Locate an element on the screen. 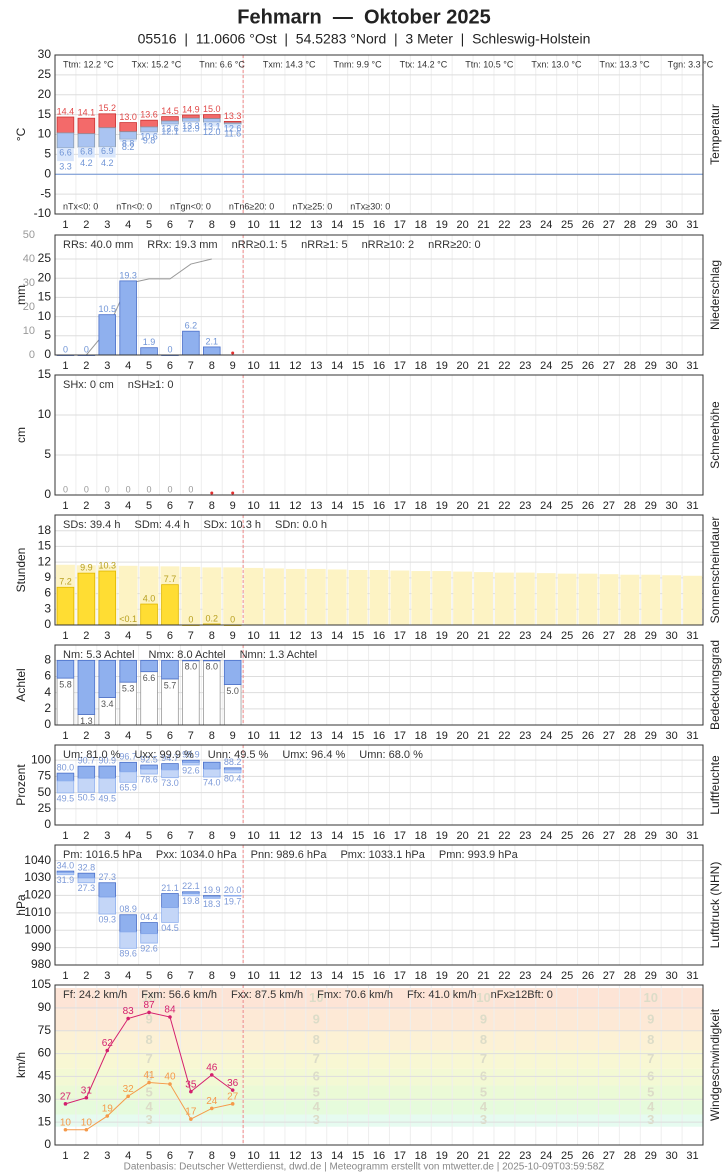 The image size is (728, 1175). beaufort-label: 9 is located at coordinates (483, 1018).